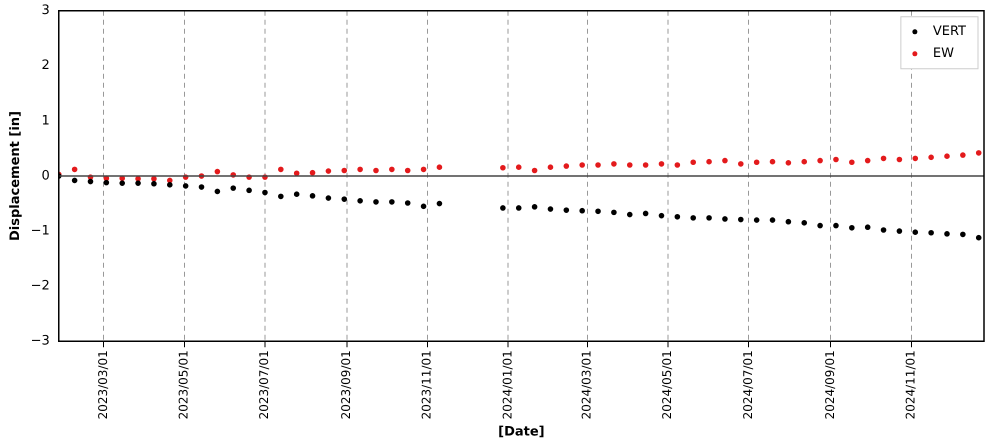  Describe the element at coordinates (264, 385) in the screenshot. I see `x-tick-label: 2023/07/01` at that location.